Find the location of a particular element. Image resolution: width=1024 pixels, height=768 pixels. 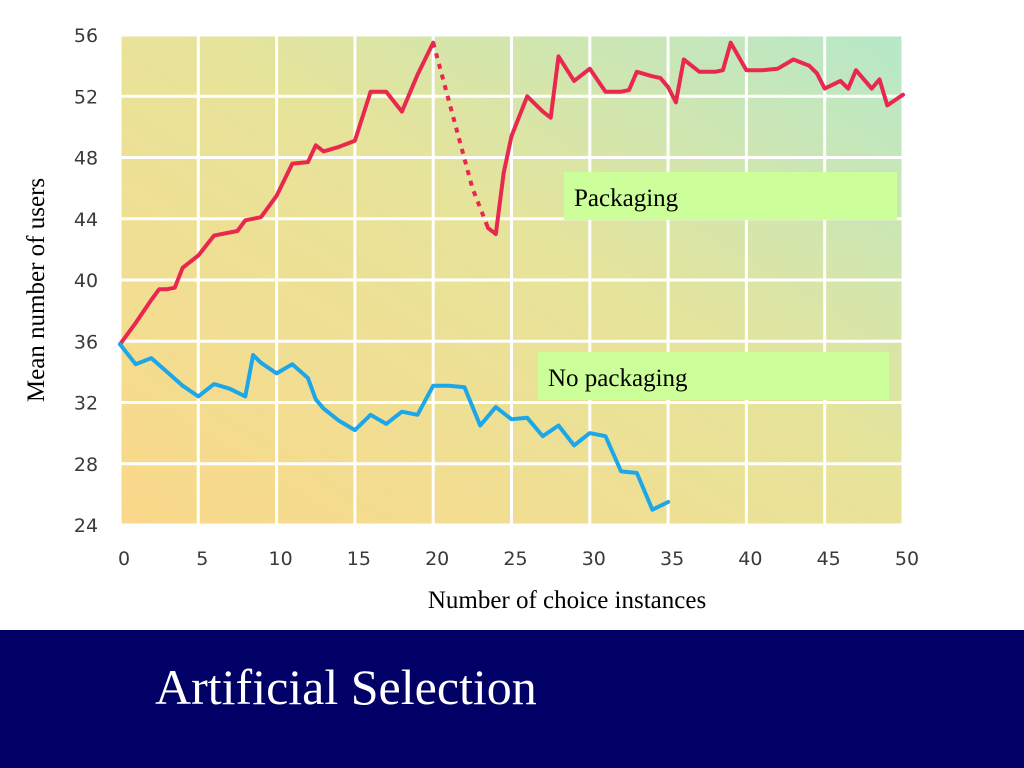

y-axis-label: Mean number of users is located at coordinates (36, 290).